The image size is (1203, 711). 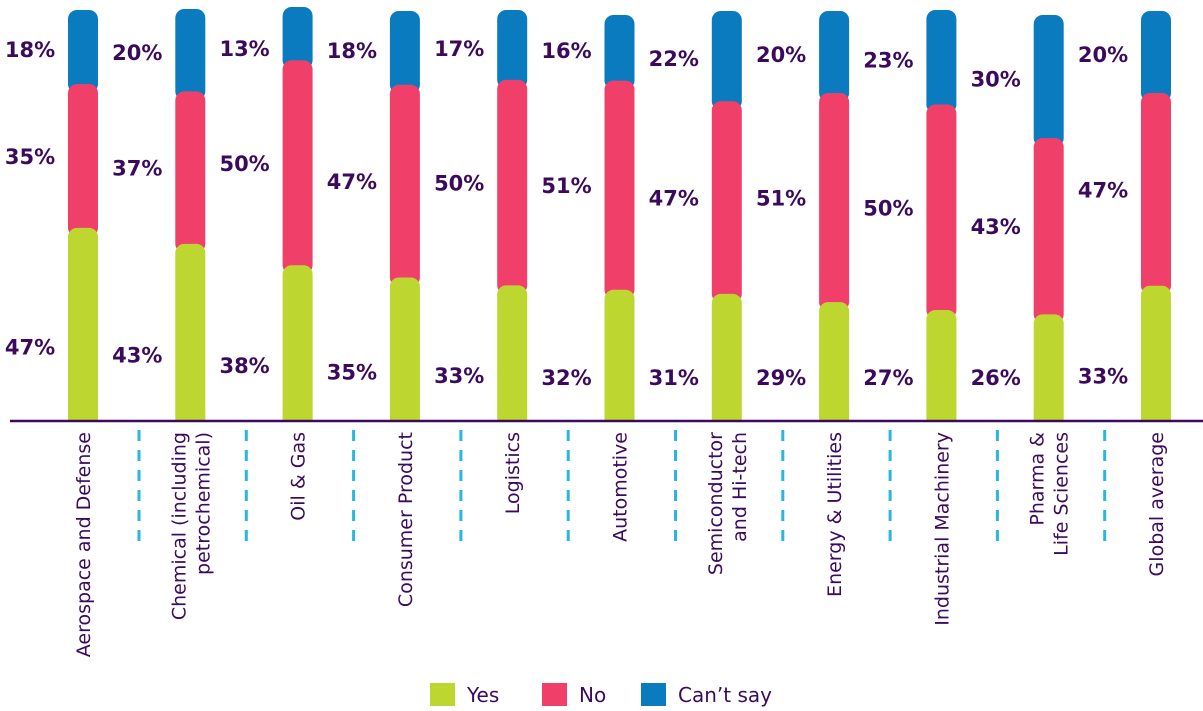 What do you see at coordinates (740, 487) in the screenshot?
I see `category-label-line: and Hi-tech` at bounding box center [740, 487].